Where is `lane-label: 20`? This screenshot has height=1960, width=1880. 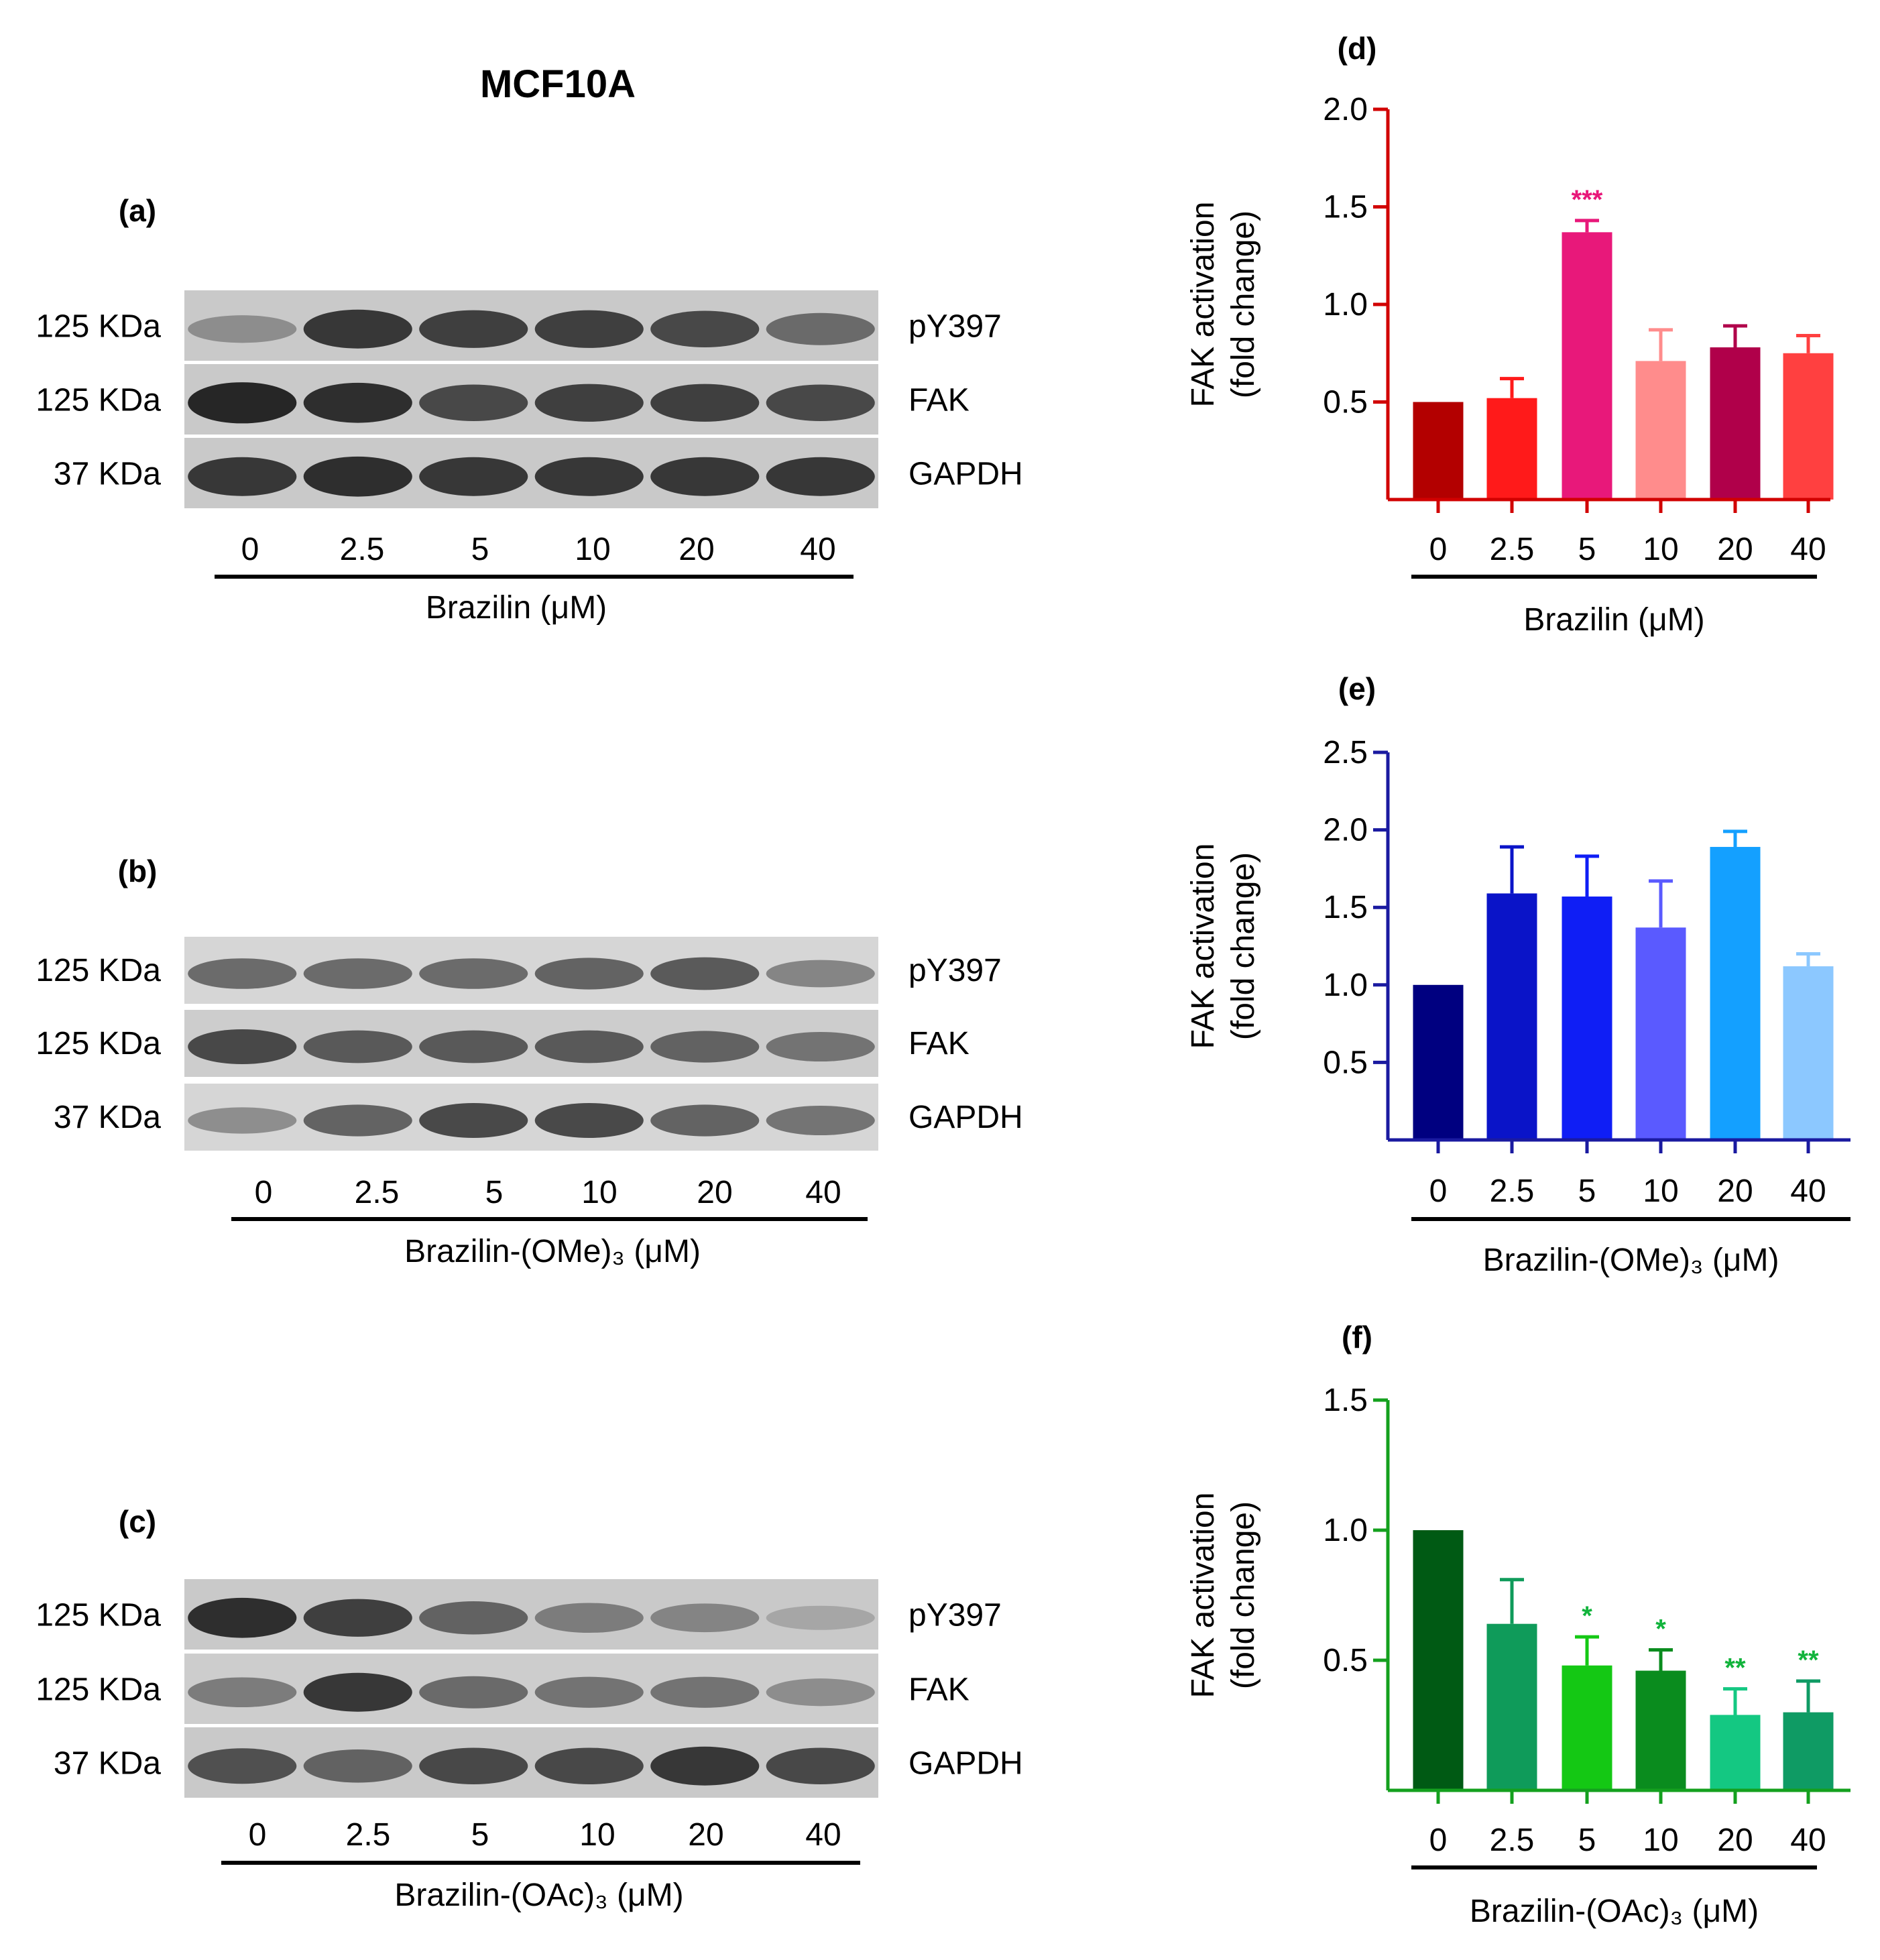
lane-label: 20 is located at coordinates (705, 1835).